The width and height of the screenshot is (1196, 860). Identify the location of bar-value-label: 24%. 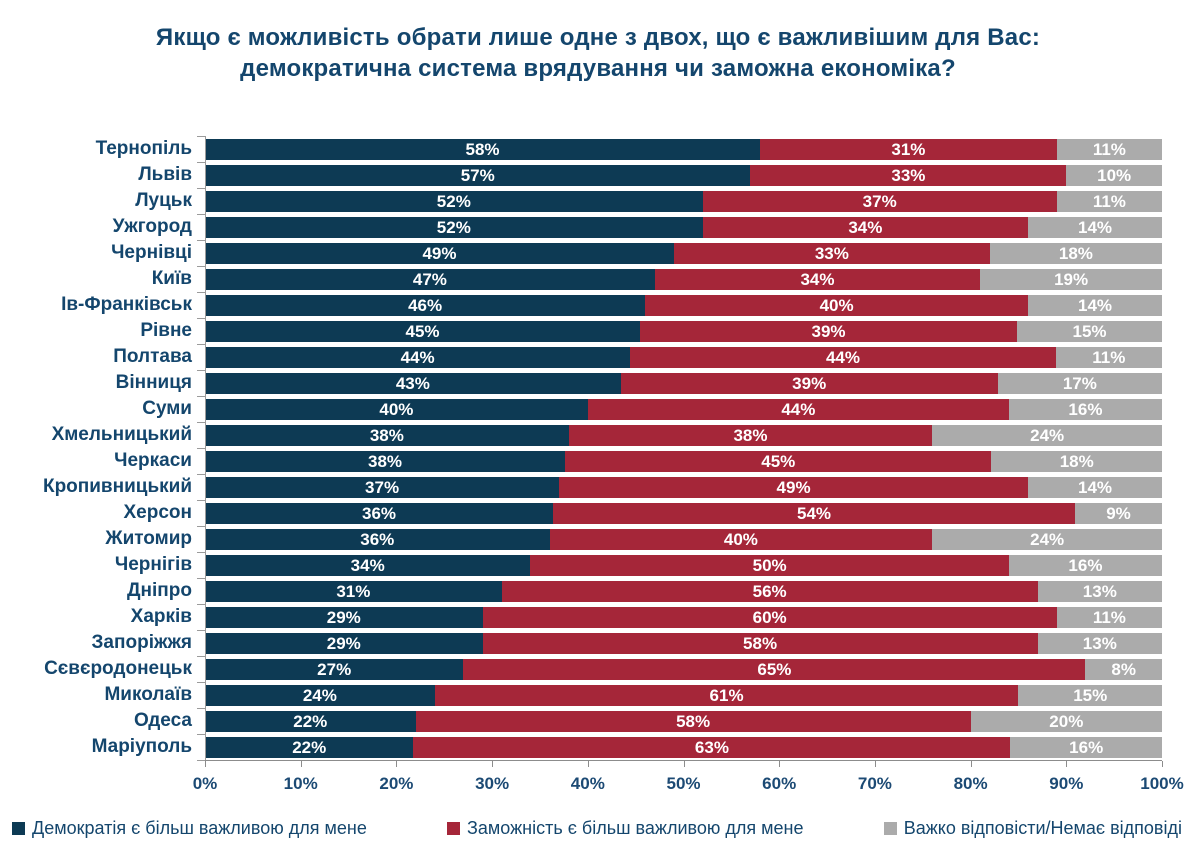
(1047, 539).